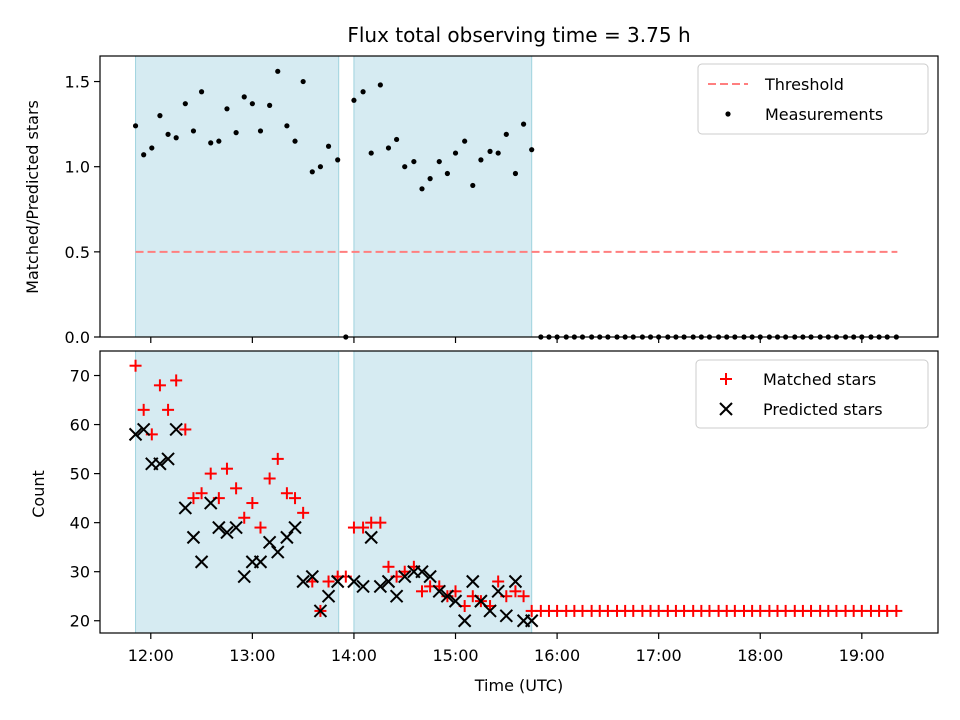  I want to click on y-tick-label: 0.0, so click(77, 337).